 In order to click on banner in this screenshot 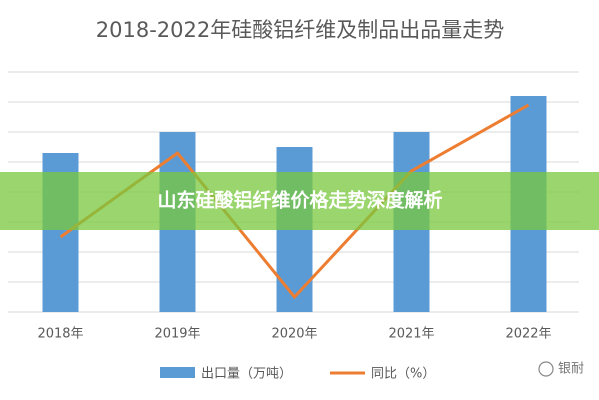, I will do `click(299, 201)`.